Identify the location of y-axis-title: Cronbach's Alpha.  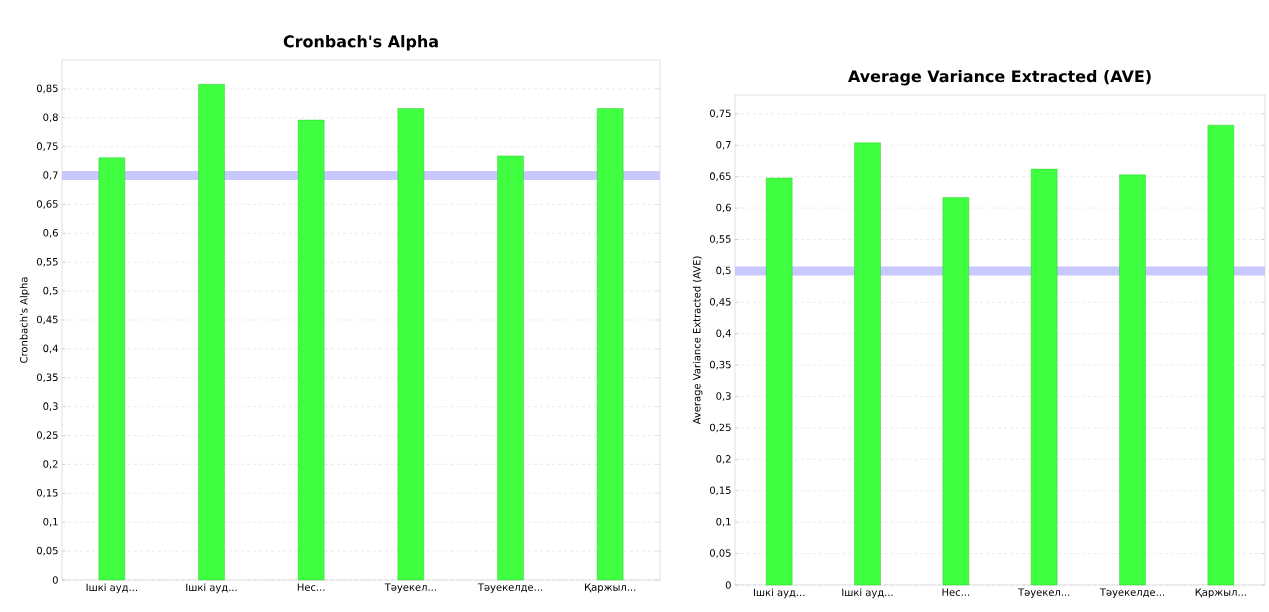
(24, 320).